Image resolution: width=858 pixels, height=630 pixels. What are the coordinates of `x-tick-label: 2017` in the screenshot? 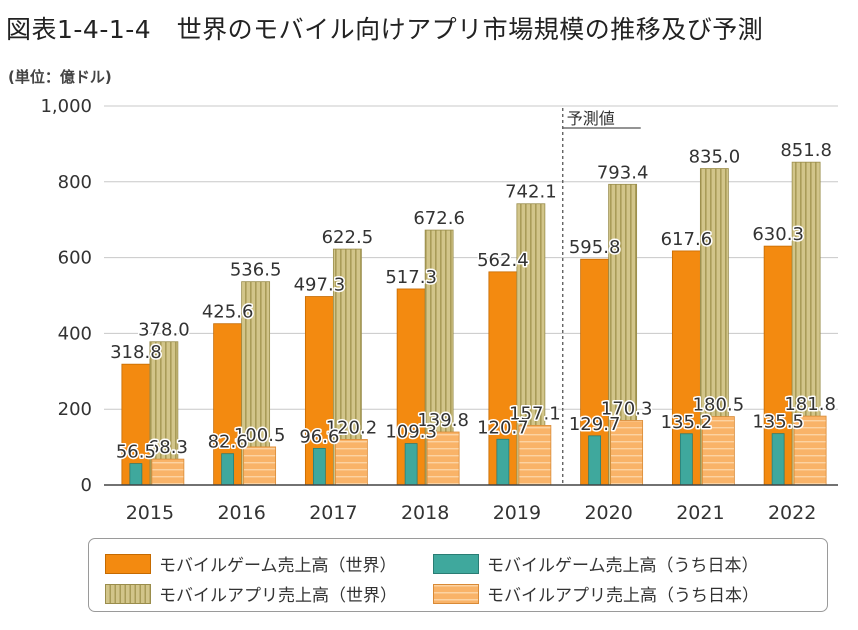 It's located at (333, 513).